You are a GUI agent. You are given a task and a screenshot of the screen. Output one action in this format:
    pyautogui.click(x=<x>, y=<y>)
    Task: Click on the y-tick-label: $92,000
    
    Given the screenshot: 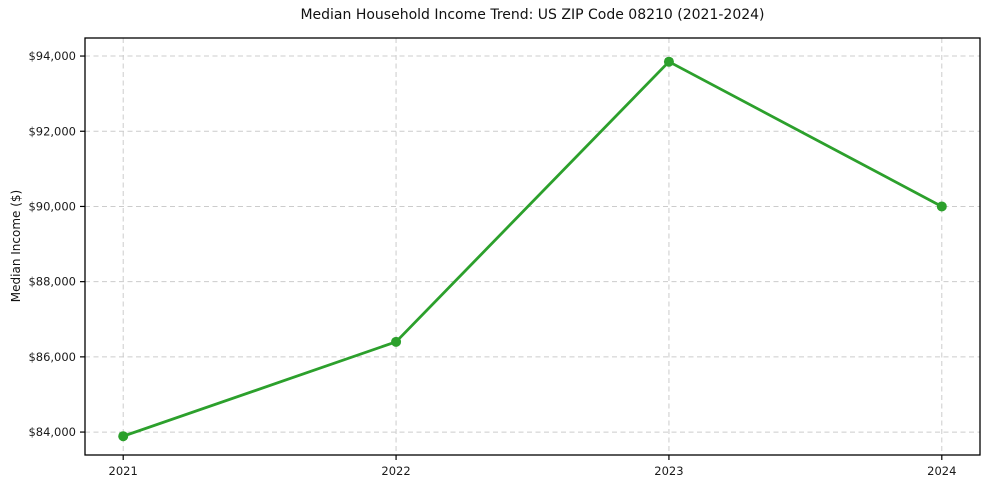 What is the action you would take?
    pyautogui.click(x=52, y=131)
    